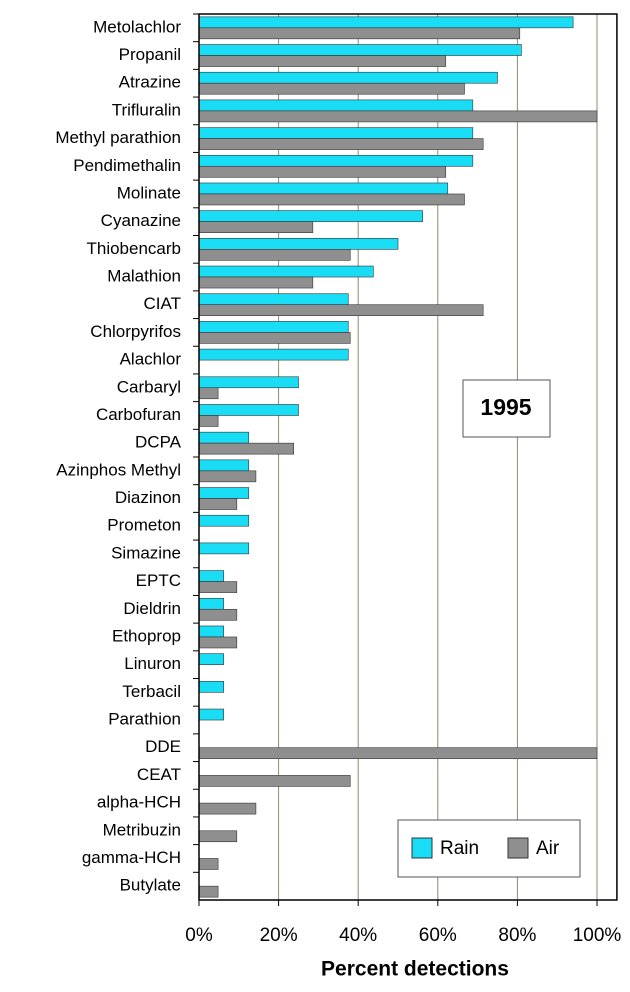 Image resolution: width=630 pixels, height=992 pixels. I want to click on y-tick-label: alpha-HCH, so click(139, 802).